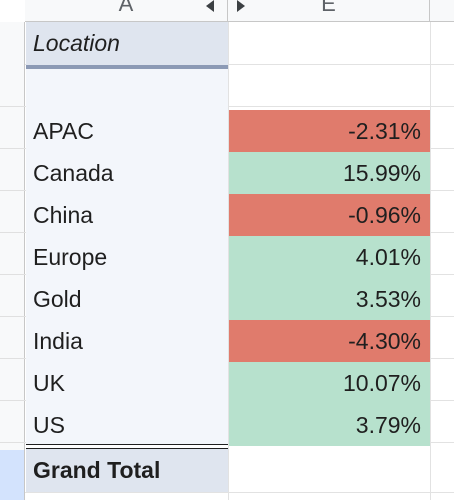 The width and height of the screenshot is (454, 500). I want to click on grand-total-label: Grand Total, so click(97, 470).